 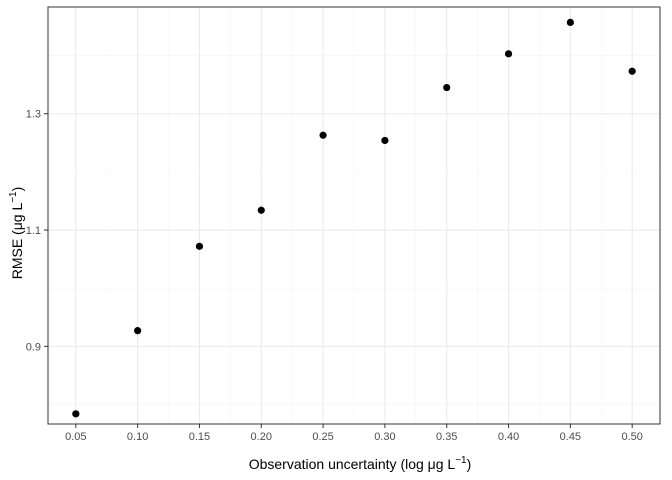 I want to click on y-tick-label: 0.9, so click(x=33, y=347).